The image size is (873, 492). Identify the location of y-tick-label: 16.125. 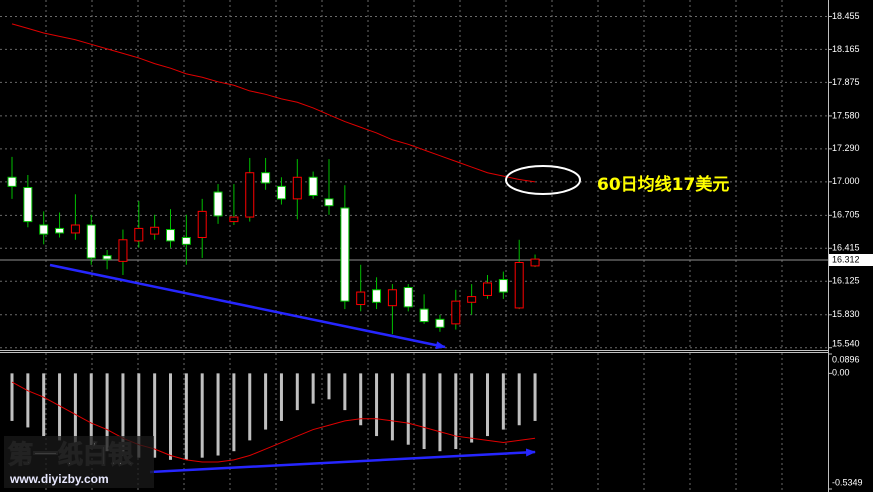
(846, 281).